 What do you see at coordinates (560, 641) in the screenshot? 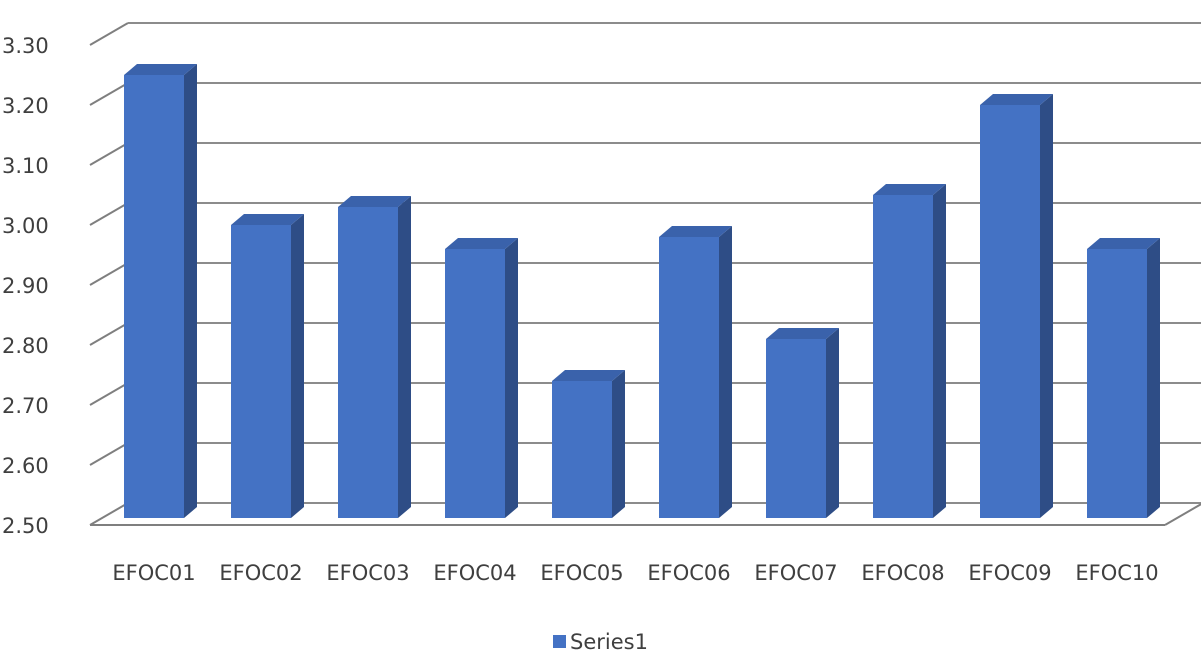
I see `legend-swatch` at bounding box center [560, 641].